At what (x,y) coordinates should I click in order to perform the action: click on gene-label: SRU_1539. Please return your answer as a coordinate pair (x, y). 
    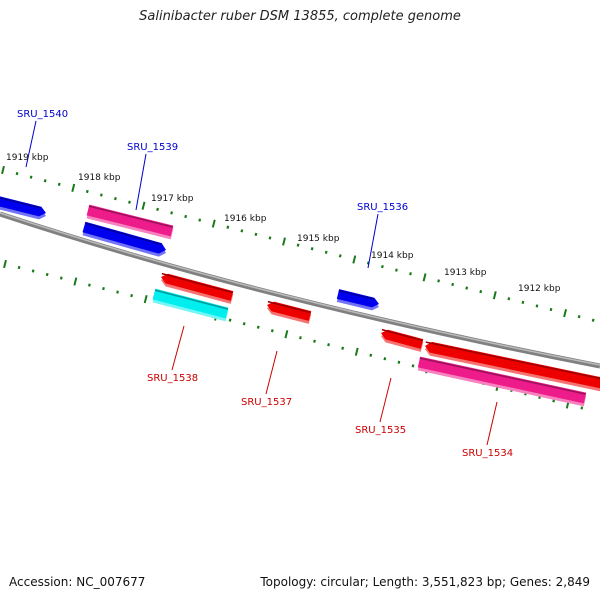
    Looking at the image, I should click on (152, 147).